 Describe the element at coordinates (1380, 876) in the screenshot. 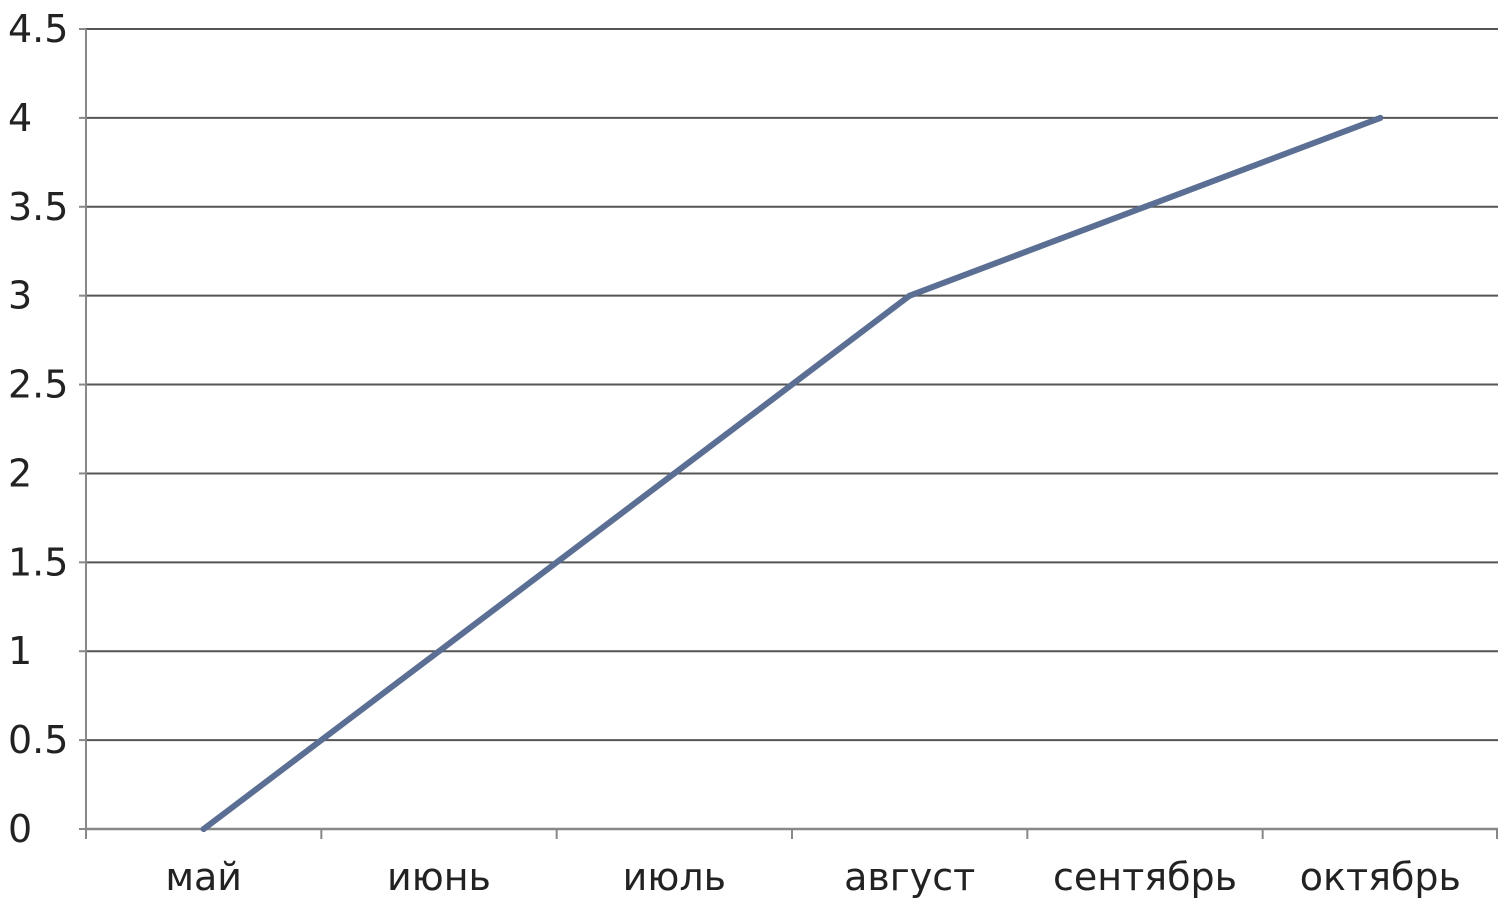

I see `x-tick-label-6: октябрь` at that location.